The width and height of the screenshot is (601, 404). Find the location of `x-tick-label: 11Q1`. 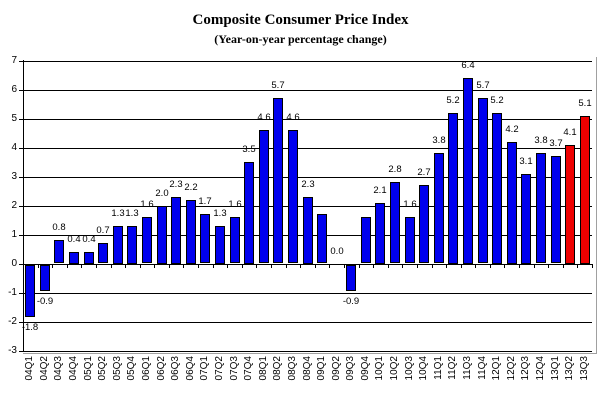

x-tick-label: 11Q1 is located at coordinates (438, 368).